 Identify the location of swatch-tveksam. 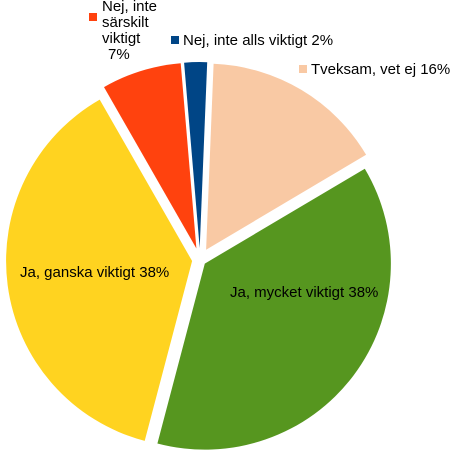
(303, 69).